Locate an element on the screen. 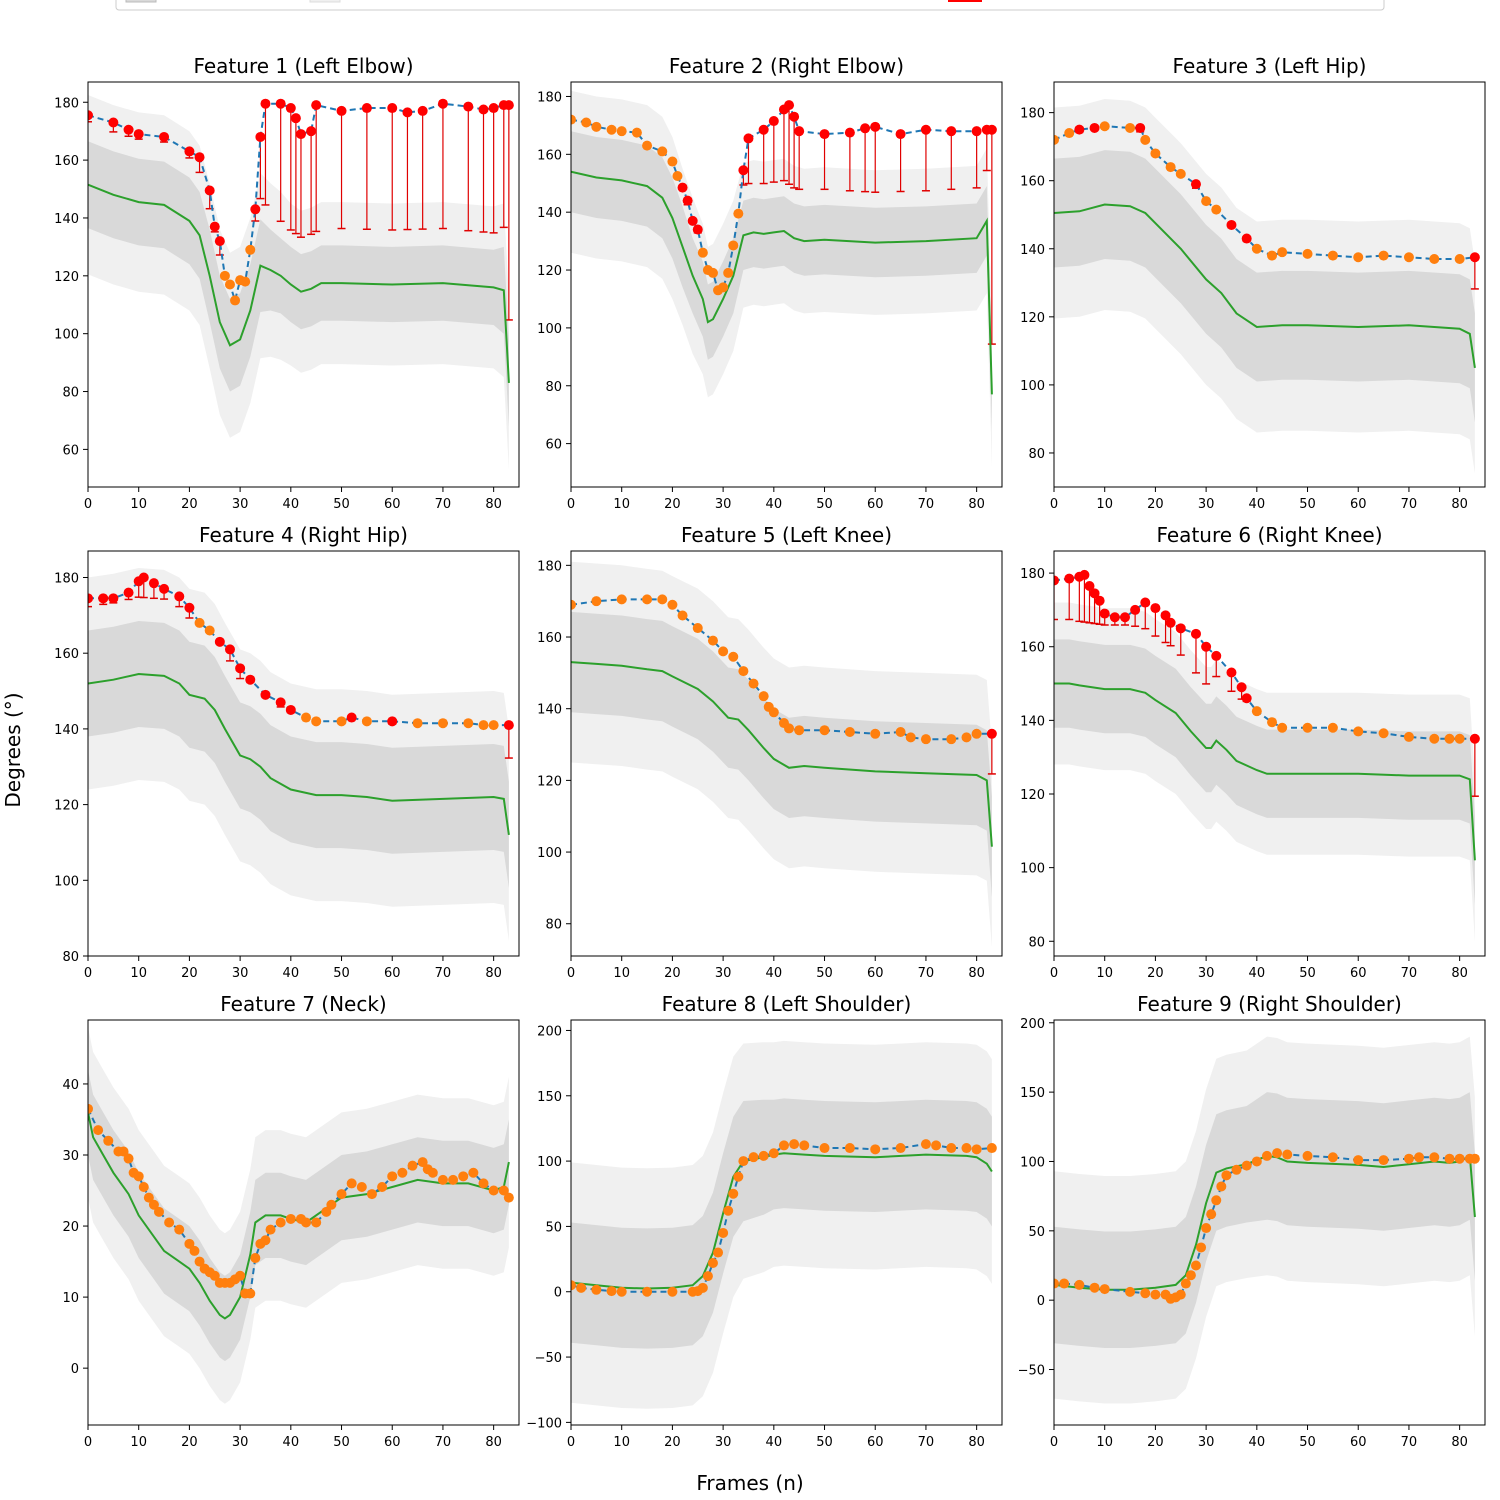 Image resolution: width=1500 pixels, height=1500 pixels. y-tick-label: 30 is located at coordinates (70, 1156).